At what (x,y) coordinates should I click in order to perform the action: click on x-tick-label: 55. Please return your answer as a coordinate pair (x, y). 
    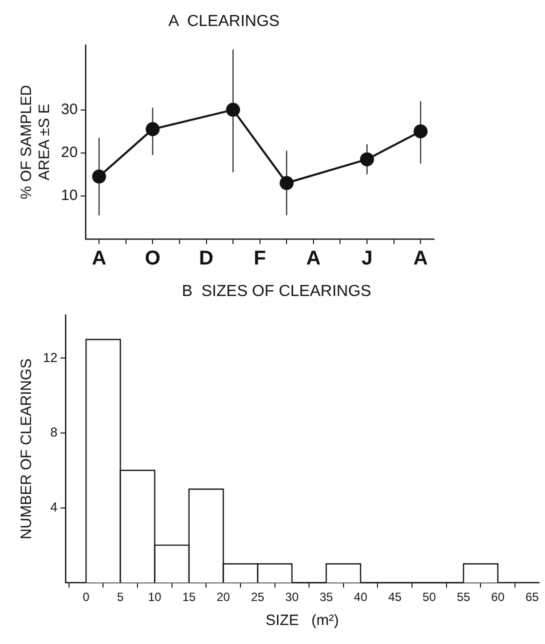
    Looking at the image, I should click on (463, 597).